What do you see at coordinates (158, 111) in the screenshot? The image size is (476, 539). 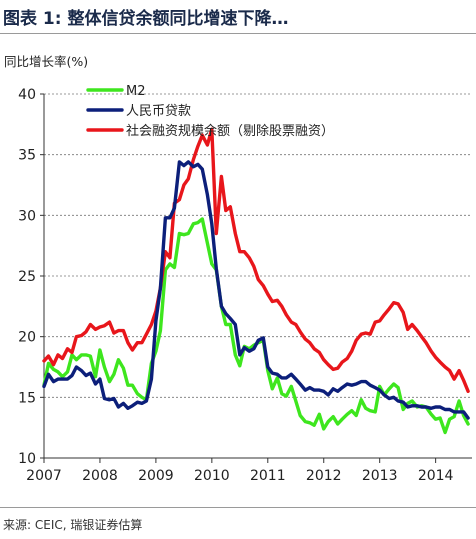 I see `legend-label-2: 人民币贷款` at bounding box center [158, 111].